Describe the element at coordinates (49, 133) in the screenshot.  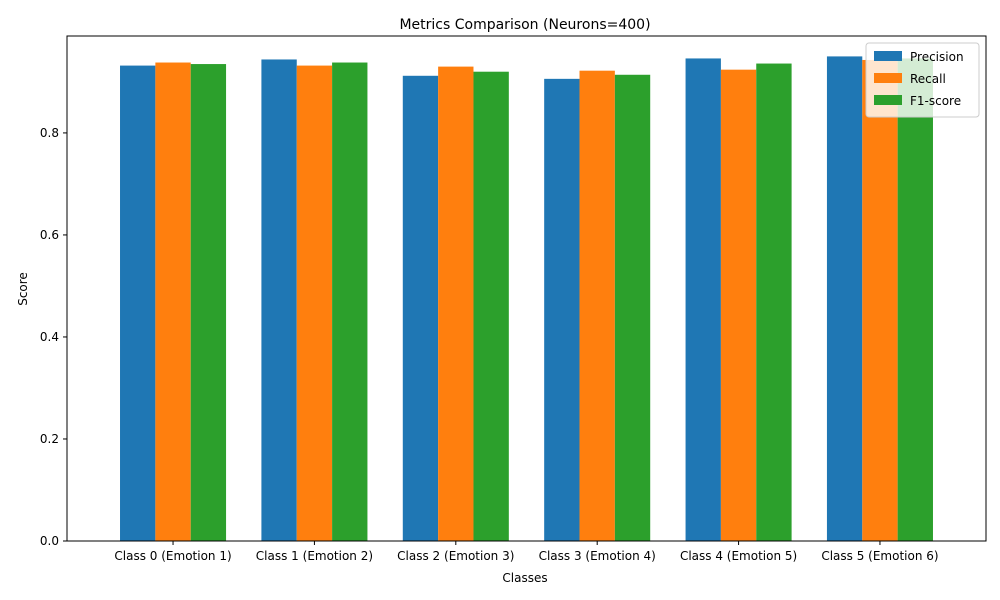
I see `y-tick-label: 0.8` at that location.